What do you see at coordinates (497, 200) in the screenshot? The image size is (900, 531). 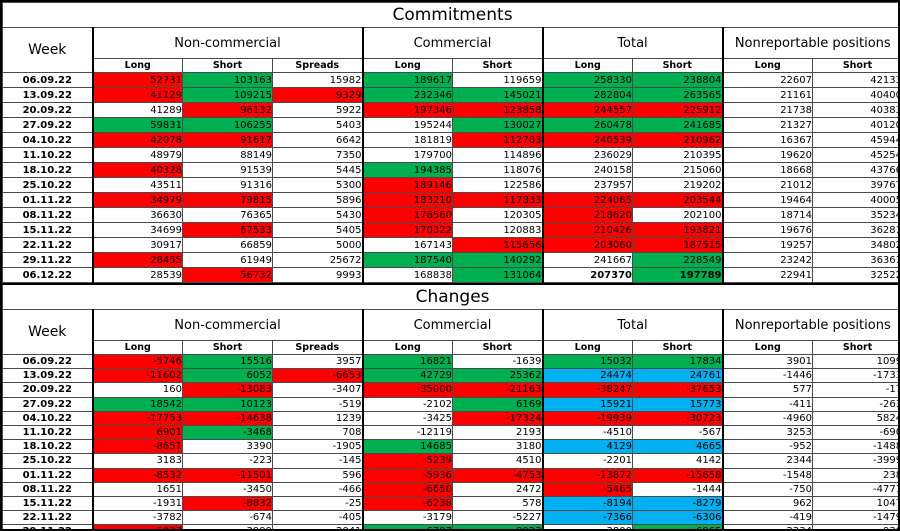 I see `value-cell: 117833` at bounding box center [497, 200].